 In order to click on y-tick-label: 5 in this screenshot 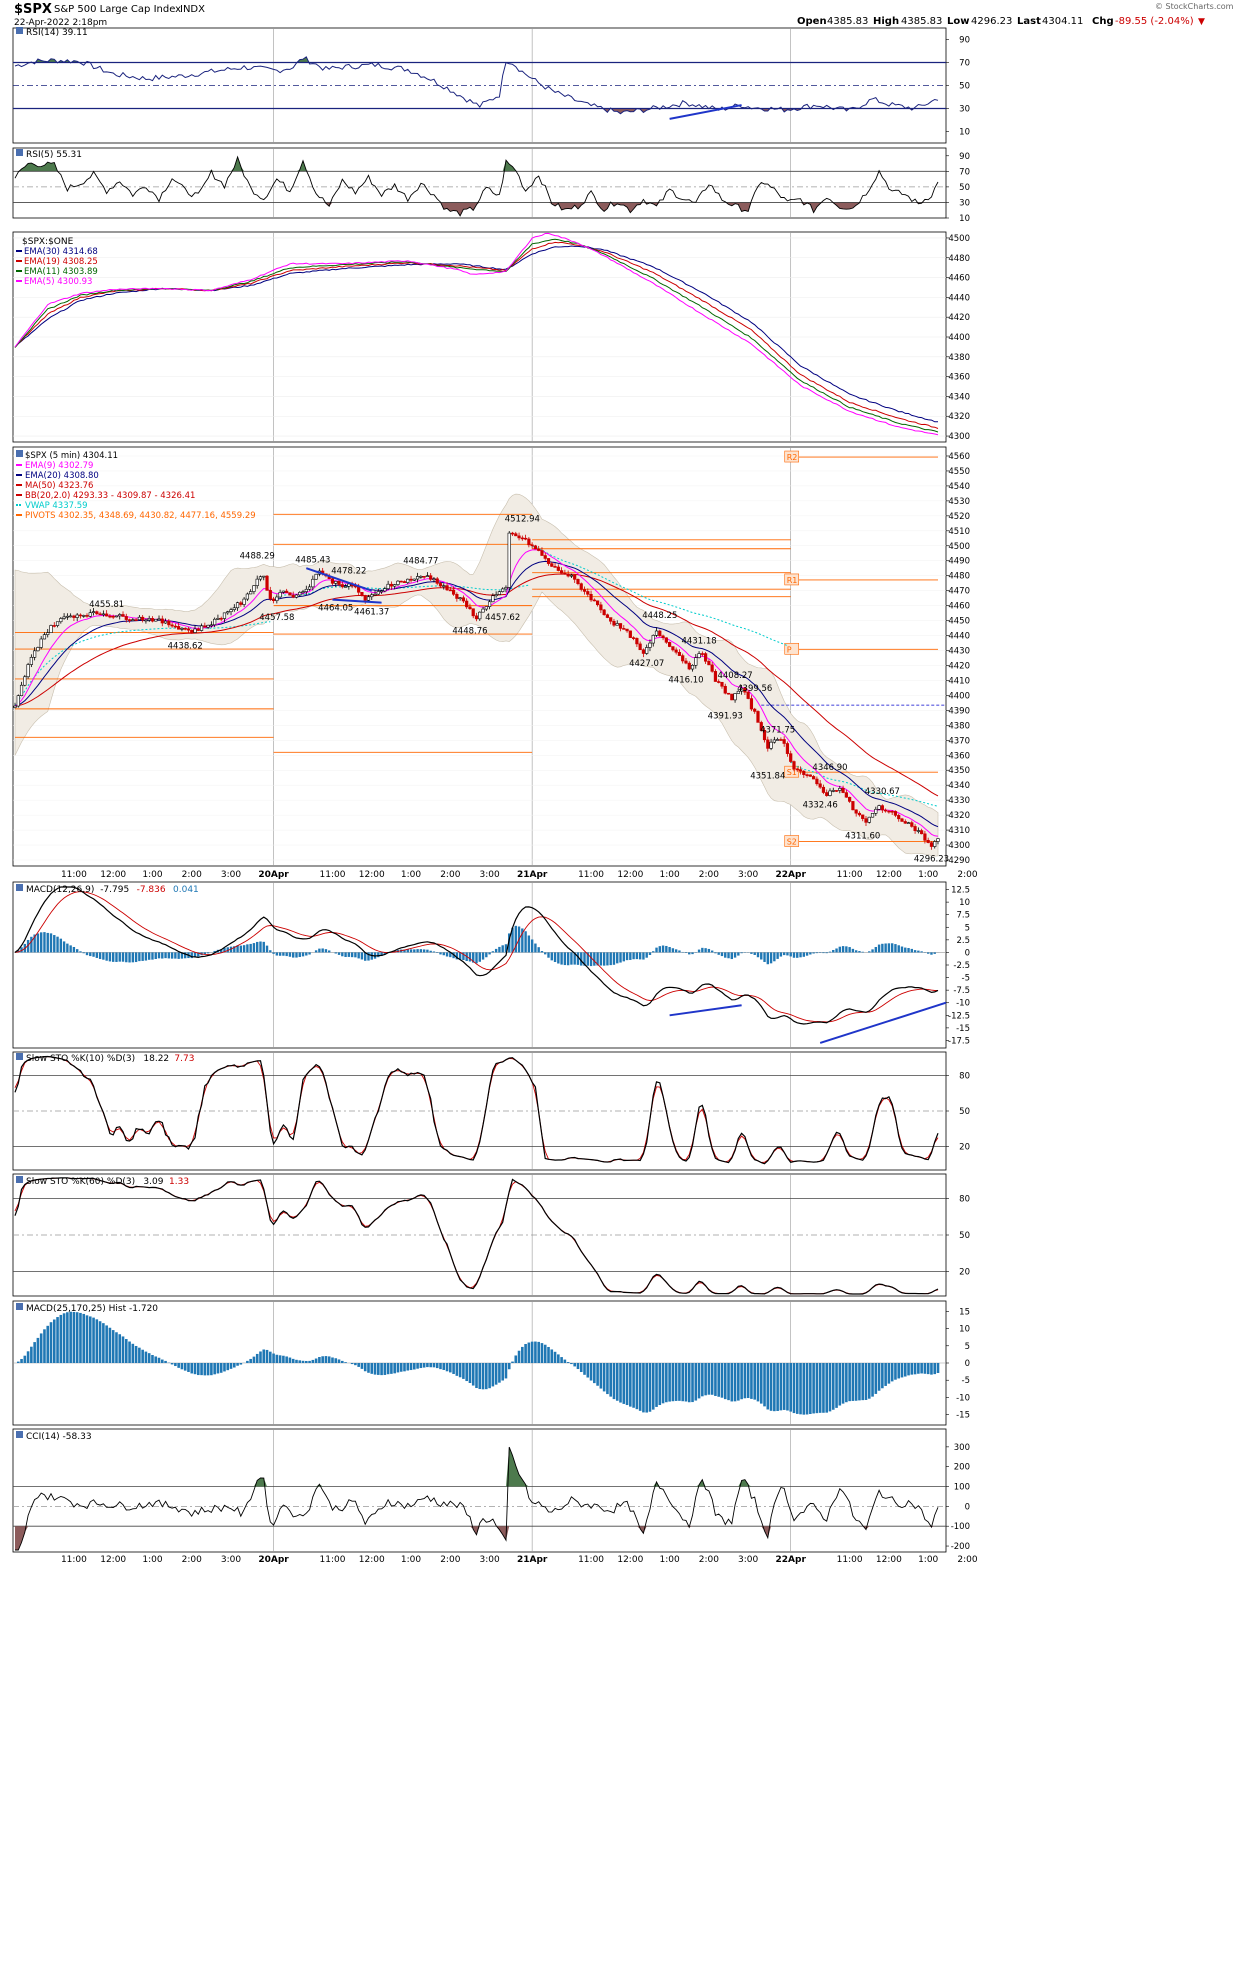, I will do `click(967, 1347)`.